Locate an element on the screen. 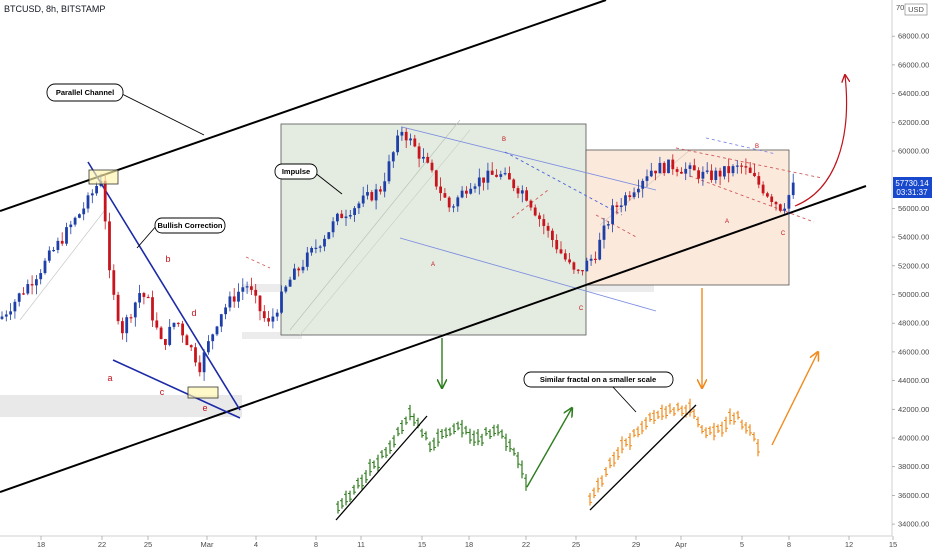 The height and width of the screenshot is (550, 932). time-tick-label: 15 is located at coordinates (422, 544).